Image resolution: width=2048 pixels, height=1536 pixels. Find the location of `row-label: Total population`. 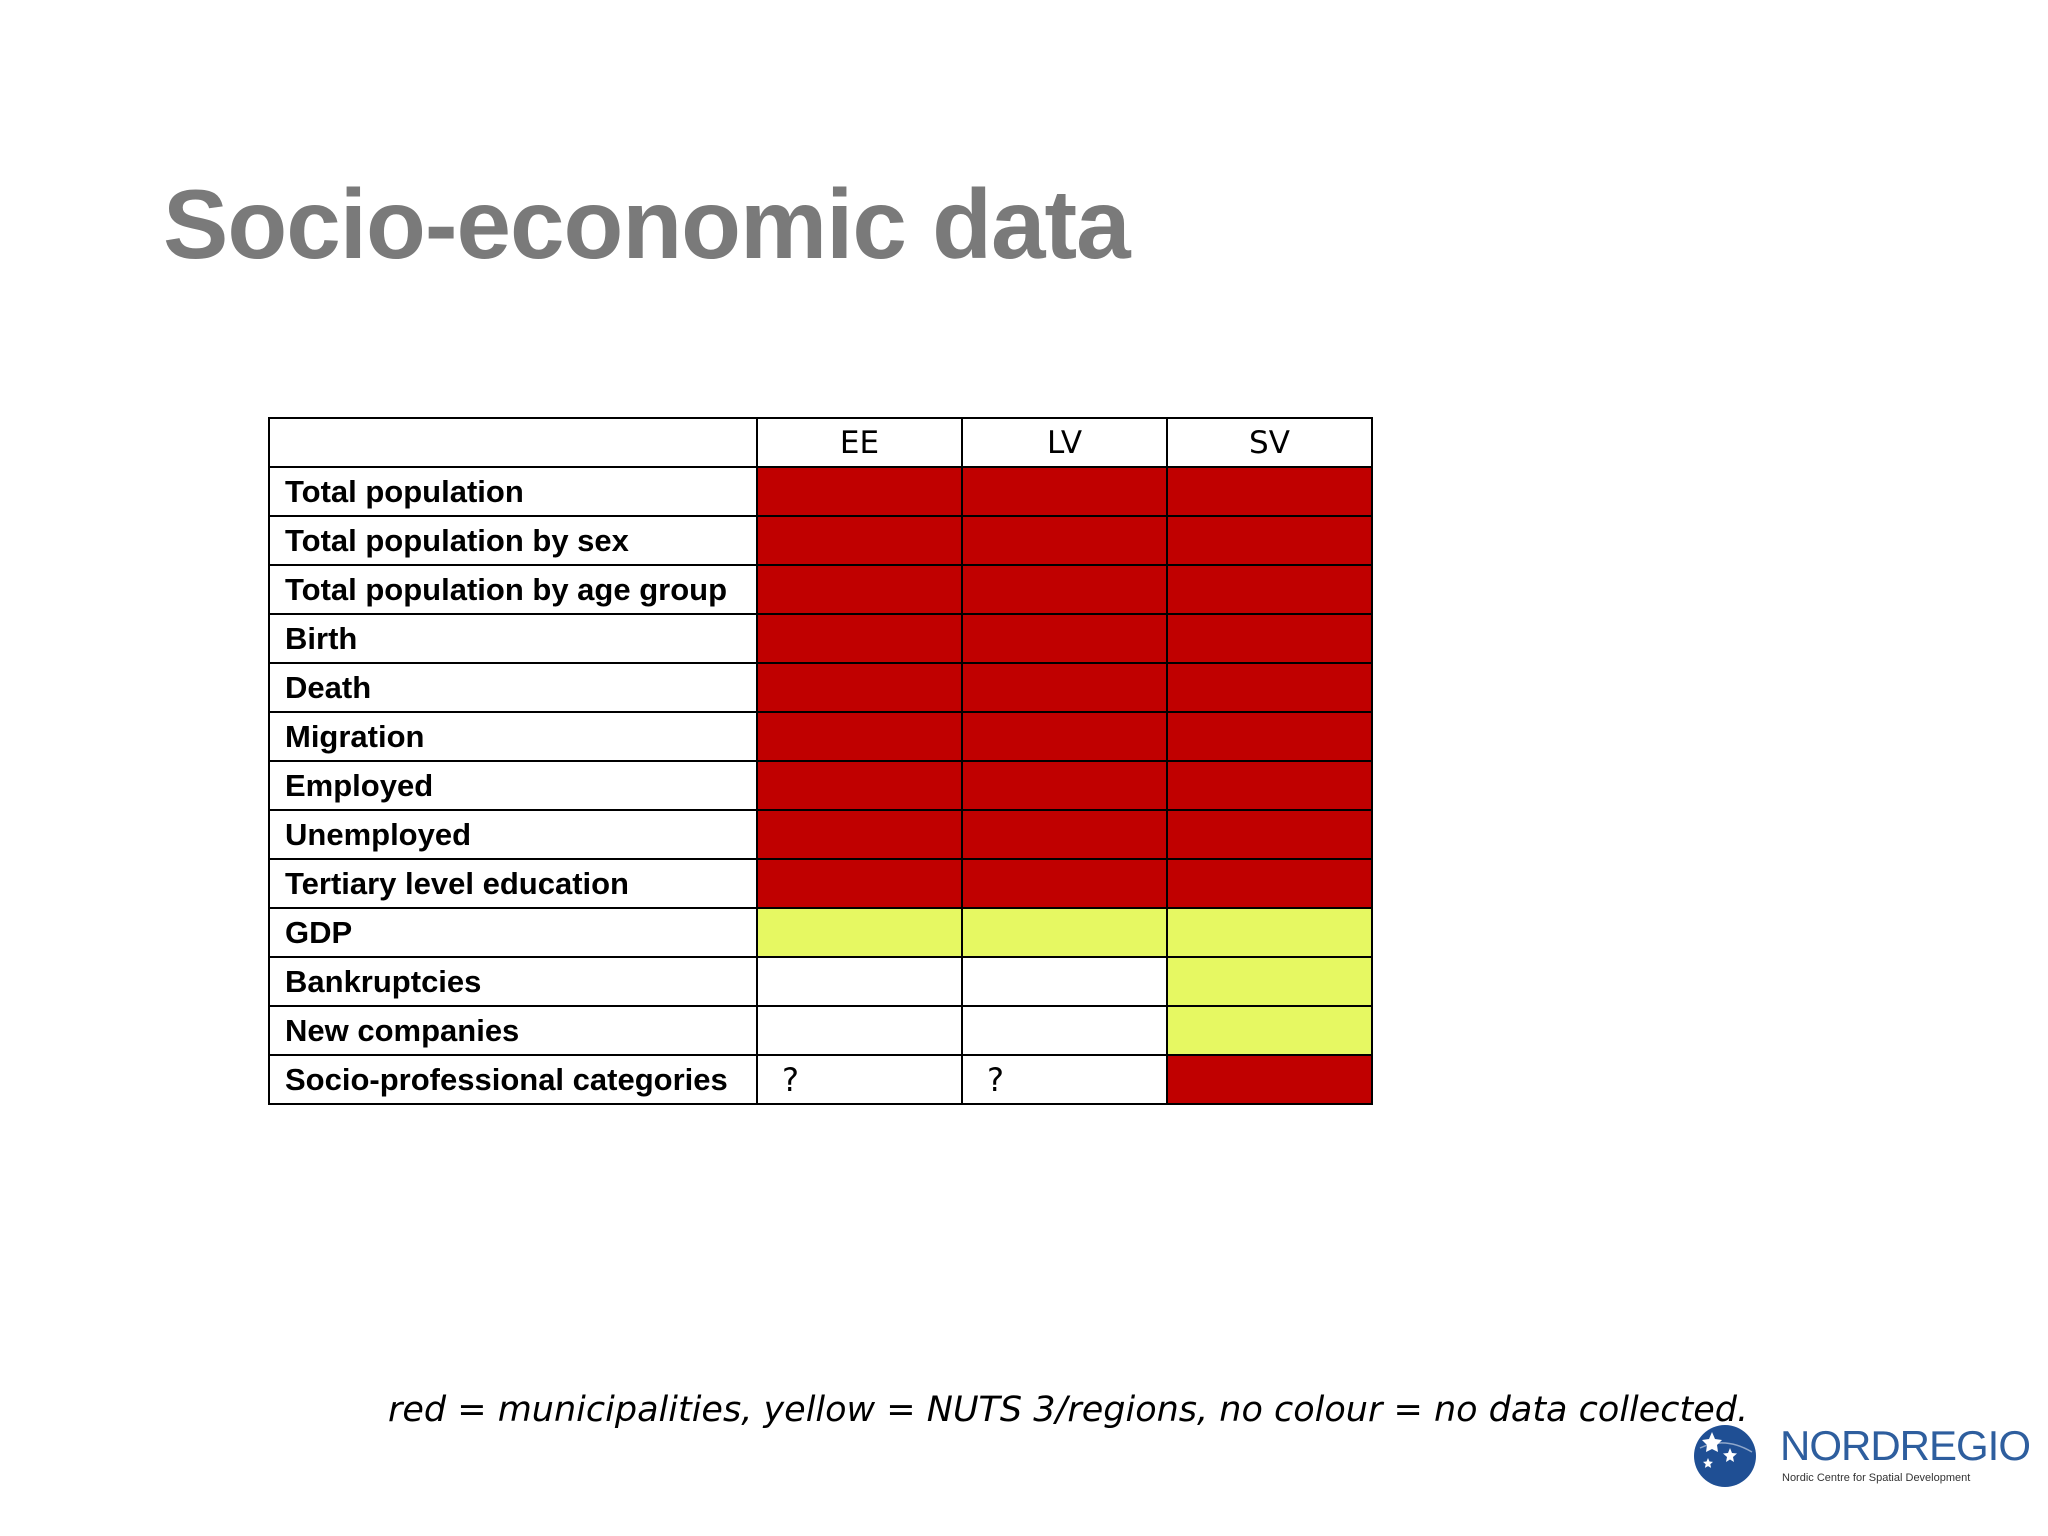

row-label: Total population is located at coordinates (513, 491).